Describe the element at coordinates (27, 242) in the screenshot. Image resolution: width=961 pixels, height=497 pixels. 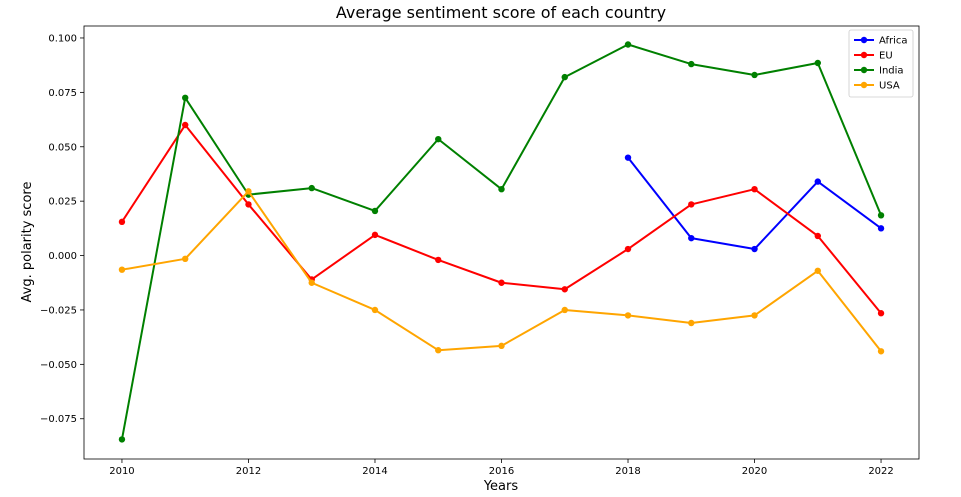
I see `y-axis-label: Avg. polarity score` at that location.